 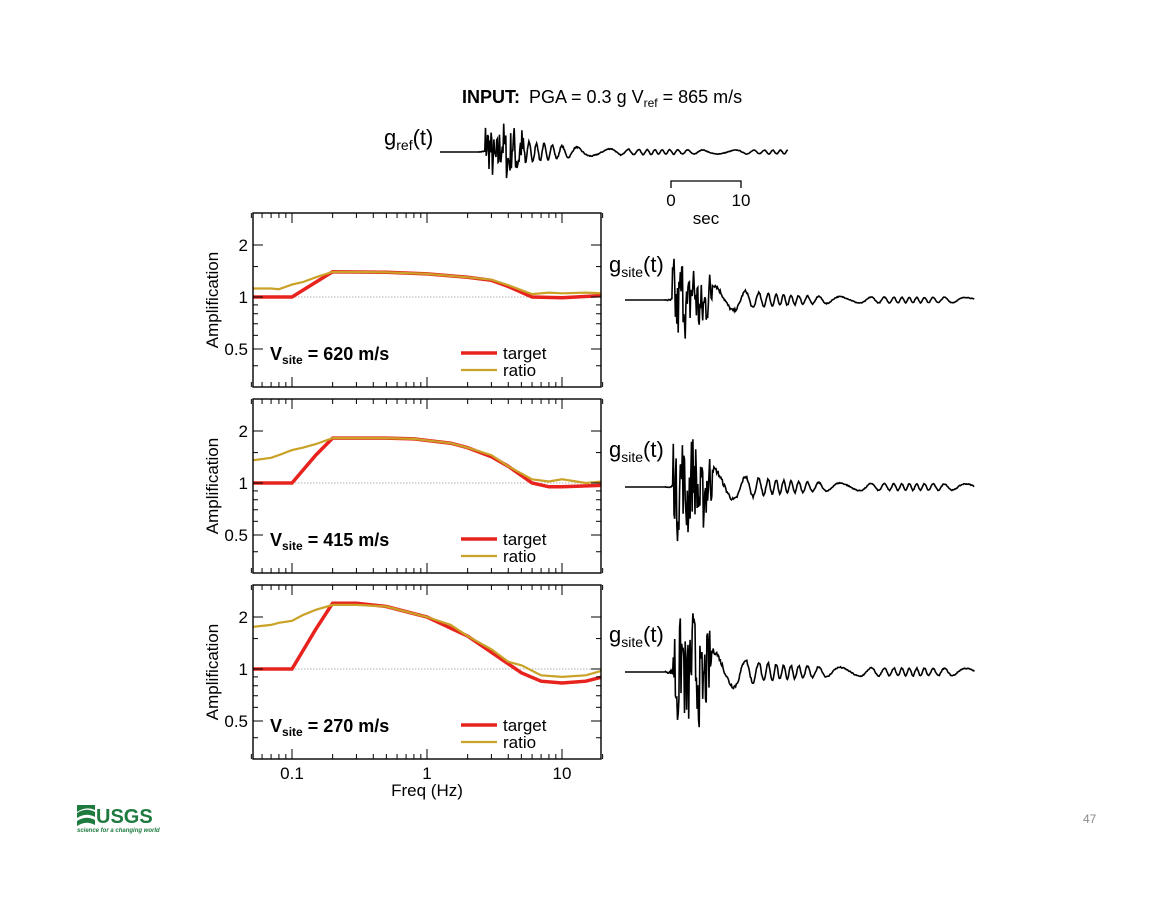 What do you see at coordinates (670, 200) in the screenshot?
I see `scale-start: 0` at bounding box center [670, 200].